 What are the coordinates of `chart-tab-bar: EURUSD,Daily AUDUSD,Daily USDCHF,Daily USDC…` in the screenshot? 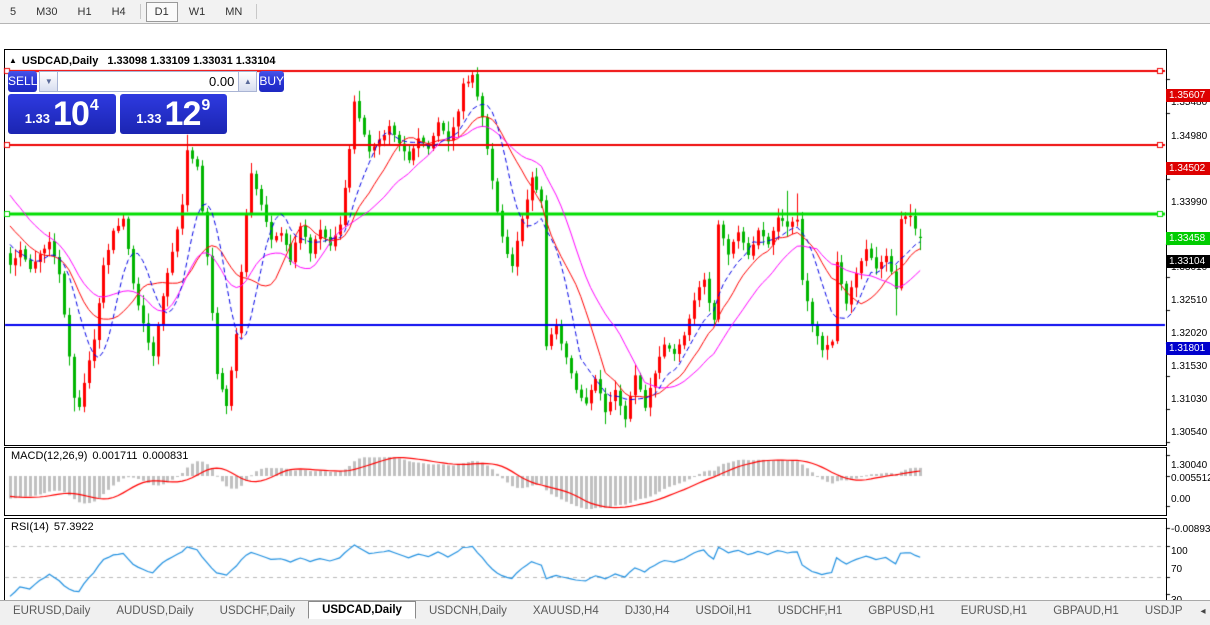 It's located at (605, 612).